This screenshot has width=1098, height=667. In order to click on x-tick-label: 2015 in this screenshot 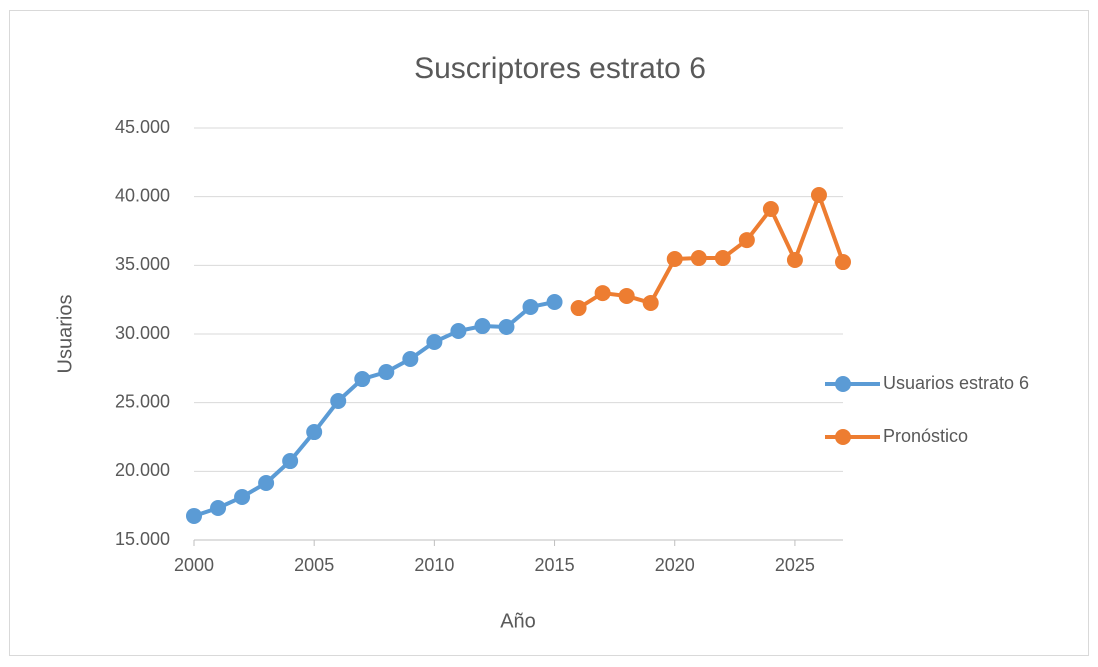, I will do `click(555, 565)`.